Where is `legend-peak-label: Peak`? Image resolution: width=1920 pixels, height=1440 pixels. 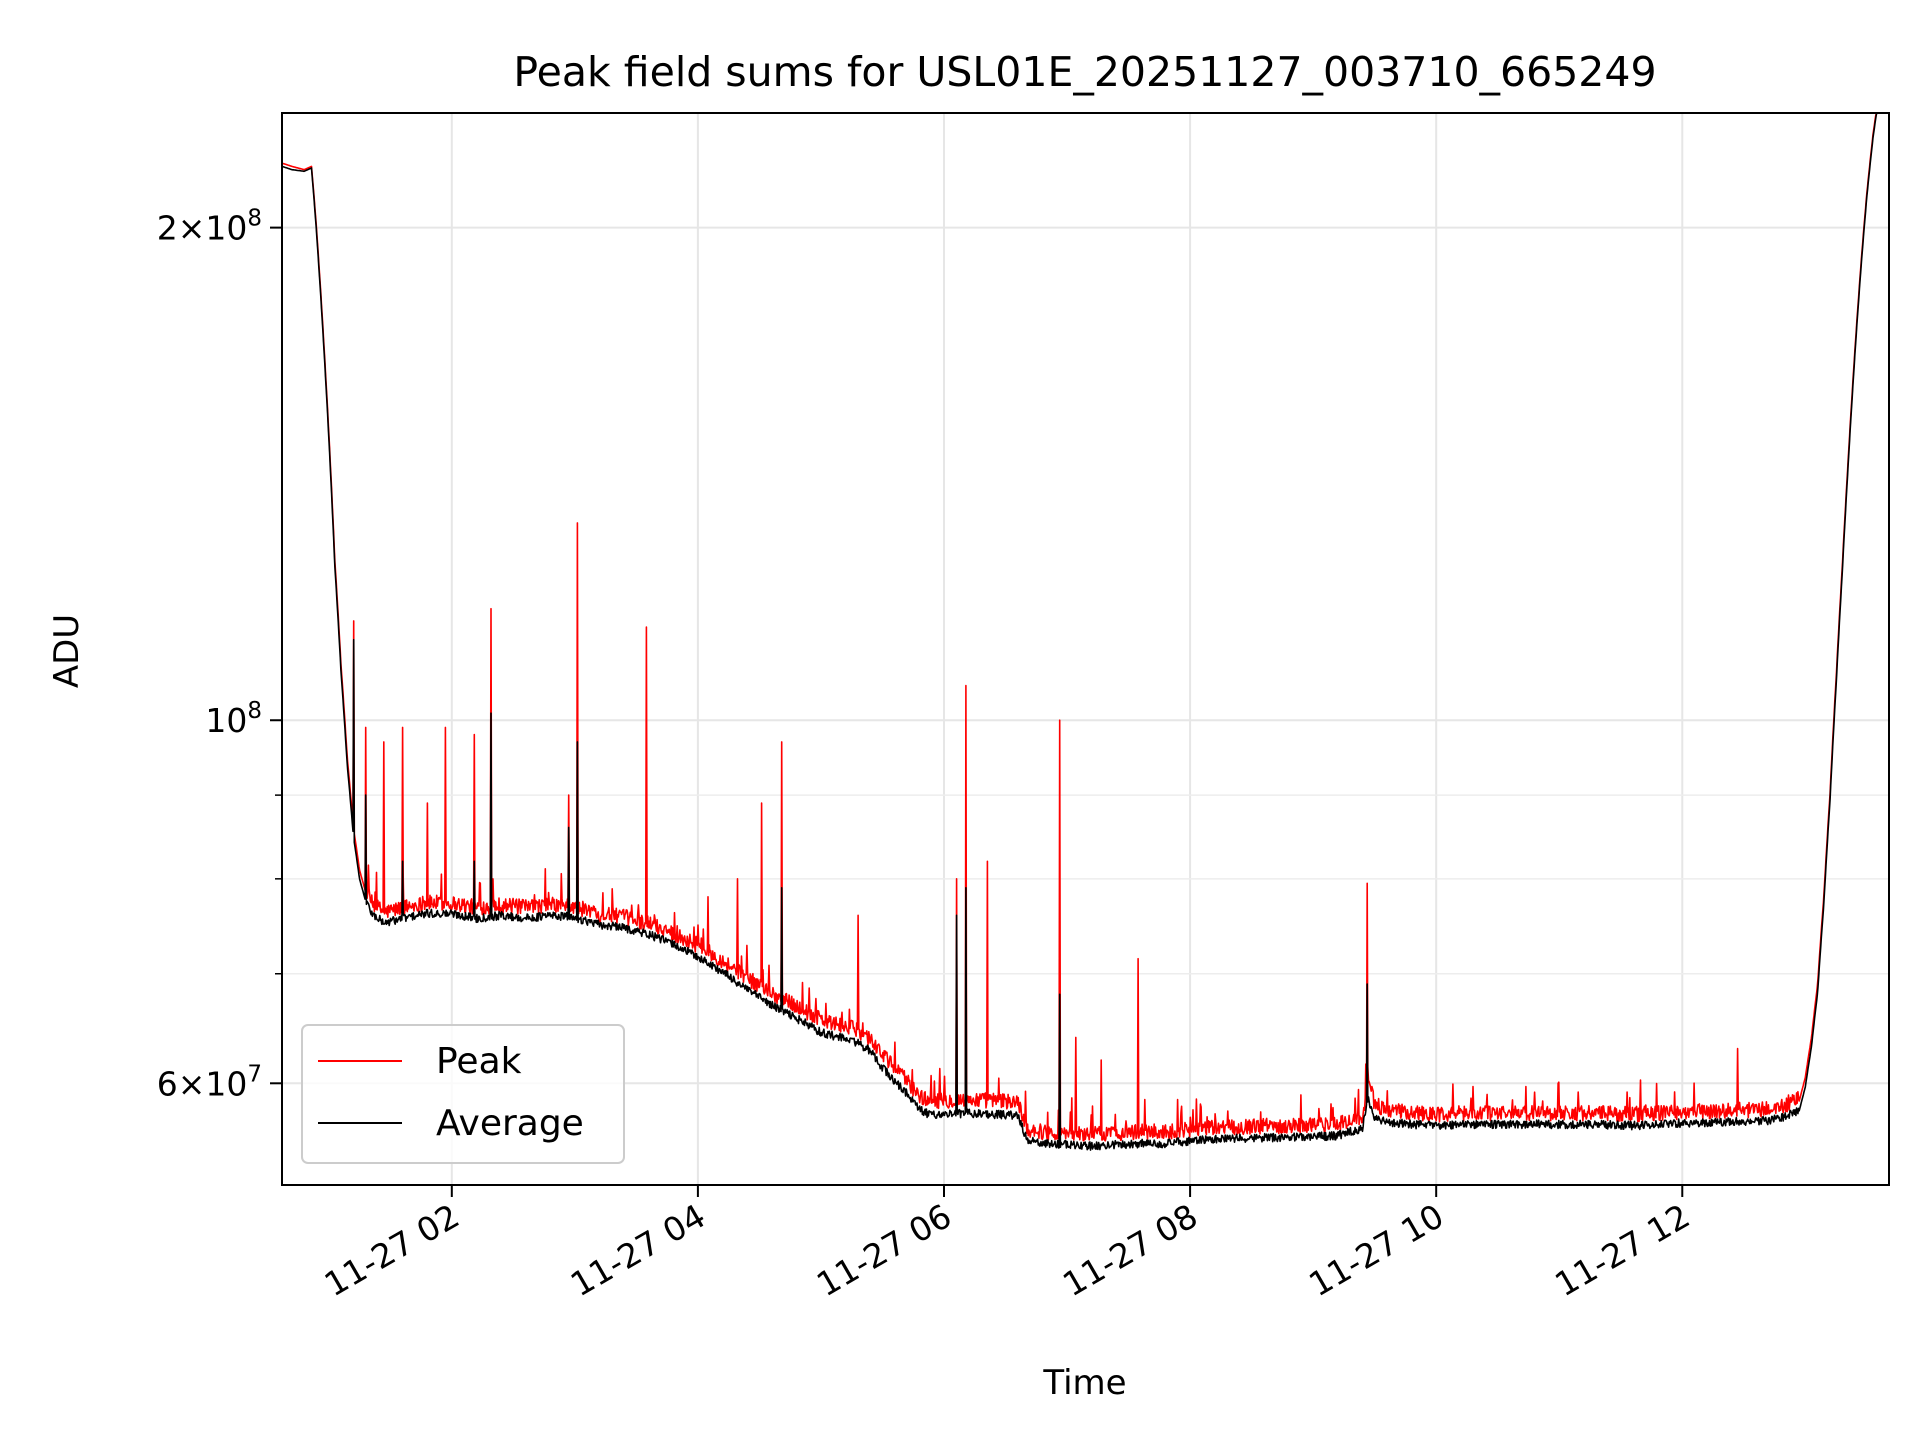 legend-peak-label: Peak is located at coordinates (479, 1061).